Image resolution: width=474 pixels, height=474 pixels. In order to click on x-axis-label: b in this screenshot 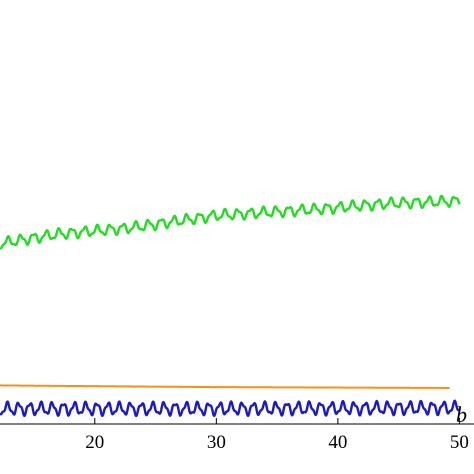, I will do `click(461, 414)`.